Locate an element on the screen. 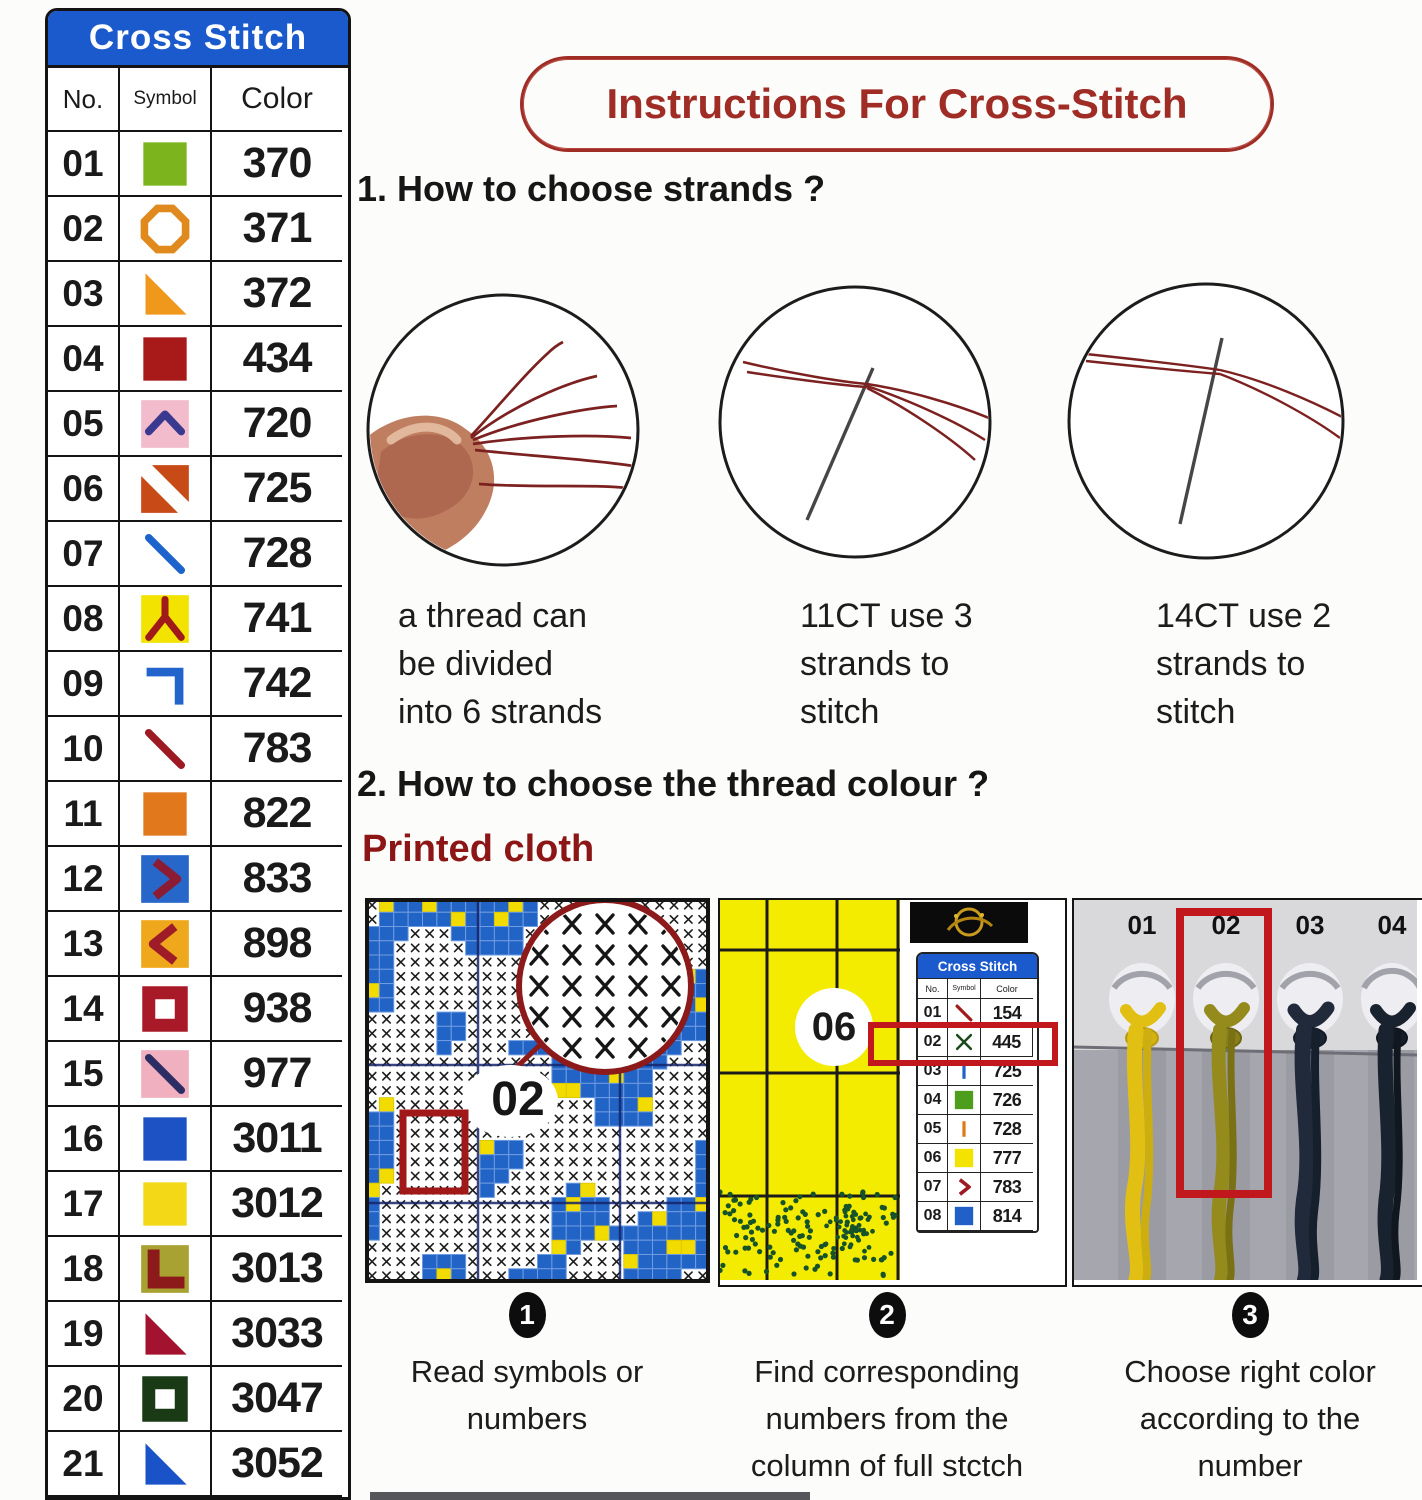  legend-row: 05 720 is located at coordinates (198, 424).